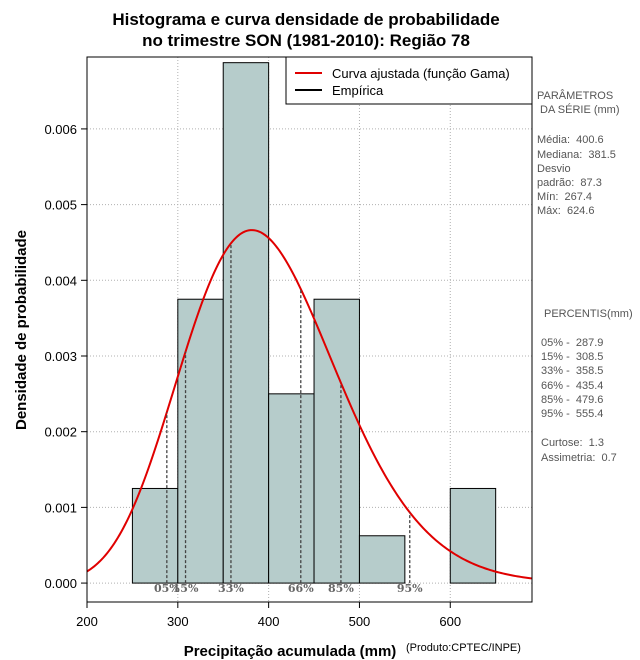 This screenshot has width=640, height=660. Describe the element at coordinates (565, 211) in the screenshot. I see `param-max: Máx: 624.6` at that location.